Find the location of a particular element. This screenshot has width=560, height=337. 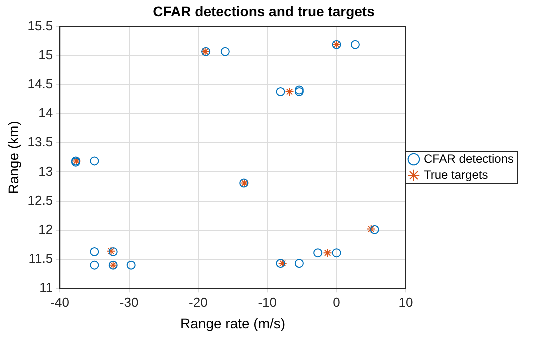

legend-label: CFAR detections is located at coordinates (469, 159).